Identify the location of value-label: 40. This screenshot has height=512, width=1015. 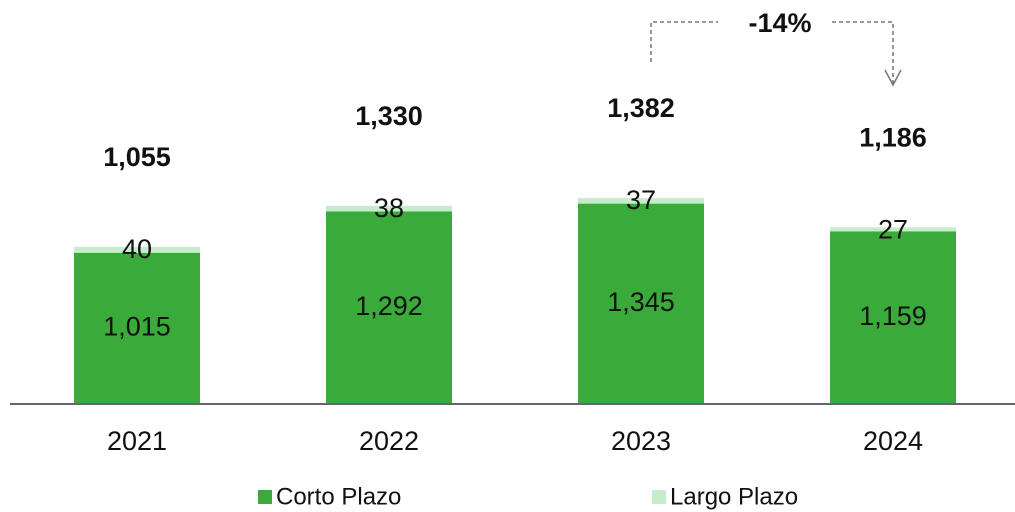
(137, 249).